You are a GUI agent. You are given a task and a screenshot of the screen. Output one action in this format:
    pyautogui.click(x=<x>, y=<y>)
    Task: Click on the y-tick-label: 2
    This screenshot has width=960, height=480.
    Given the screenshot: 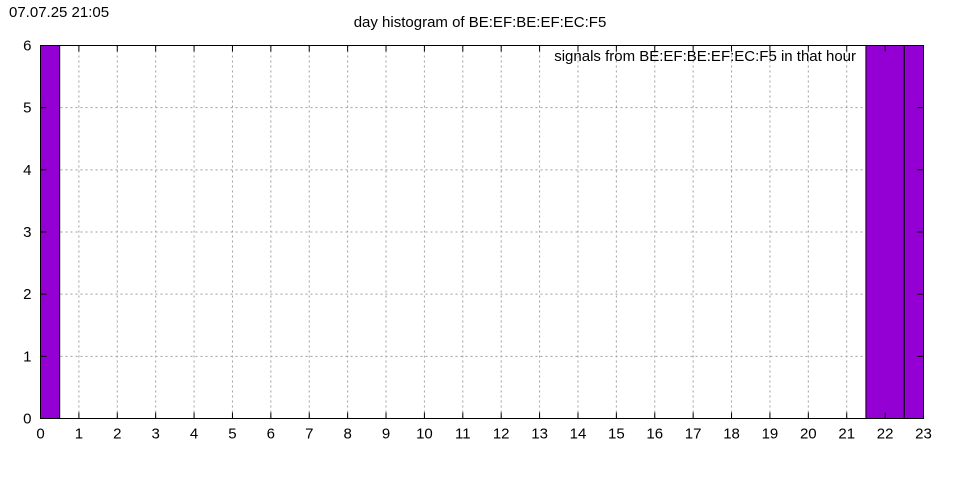 What is the action you would take?
    pyautogui.click(x=27, y=294)
    